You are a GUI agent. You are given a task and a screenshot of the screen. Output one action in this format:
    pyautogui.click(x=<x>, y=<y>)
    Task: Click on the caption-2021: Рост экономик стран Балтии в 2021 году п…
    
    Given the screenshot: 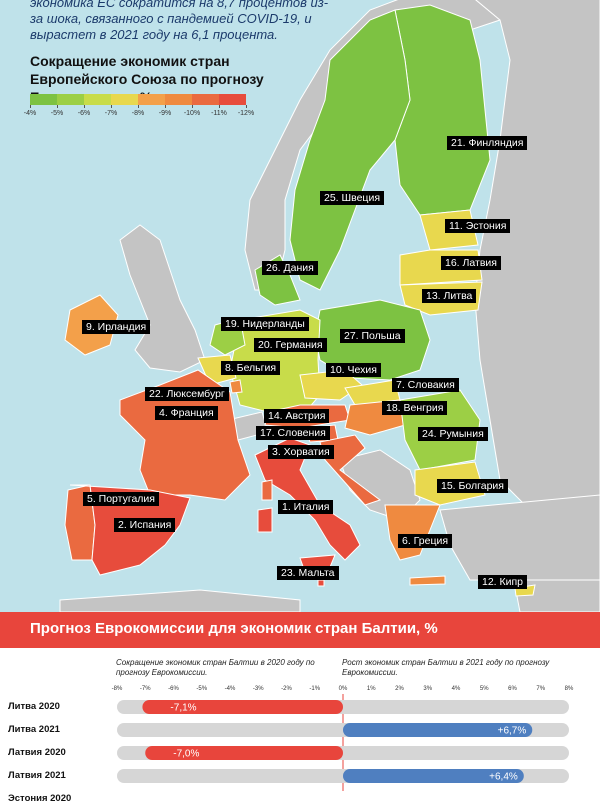 What is the action you would take?
    pyautogui.click(x=446, y=667)
    